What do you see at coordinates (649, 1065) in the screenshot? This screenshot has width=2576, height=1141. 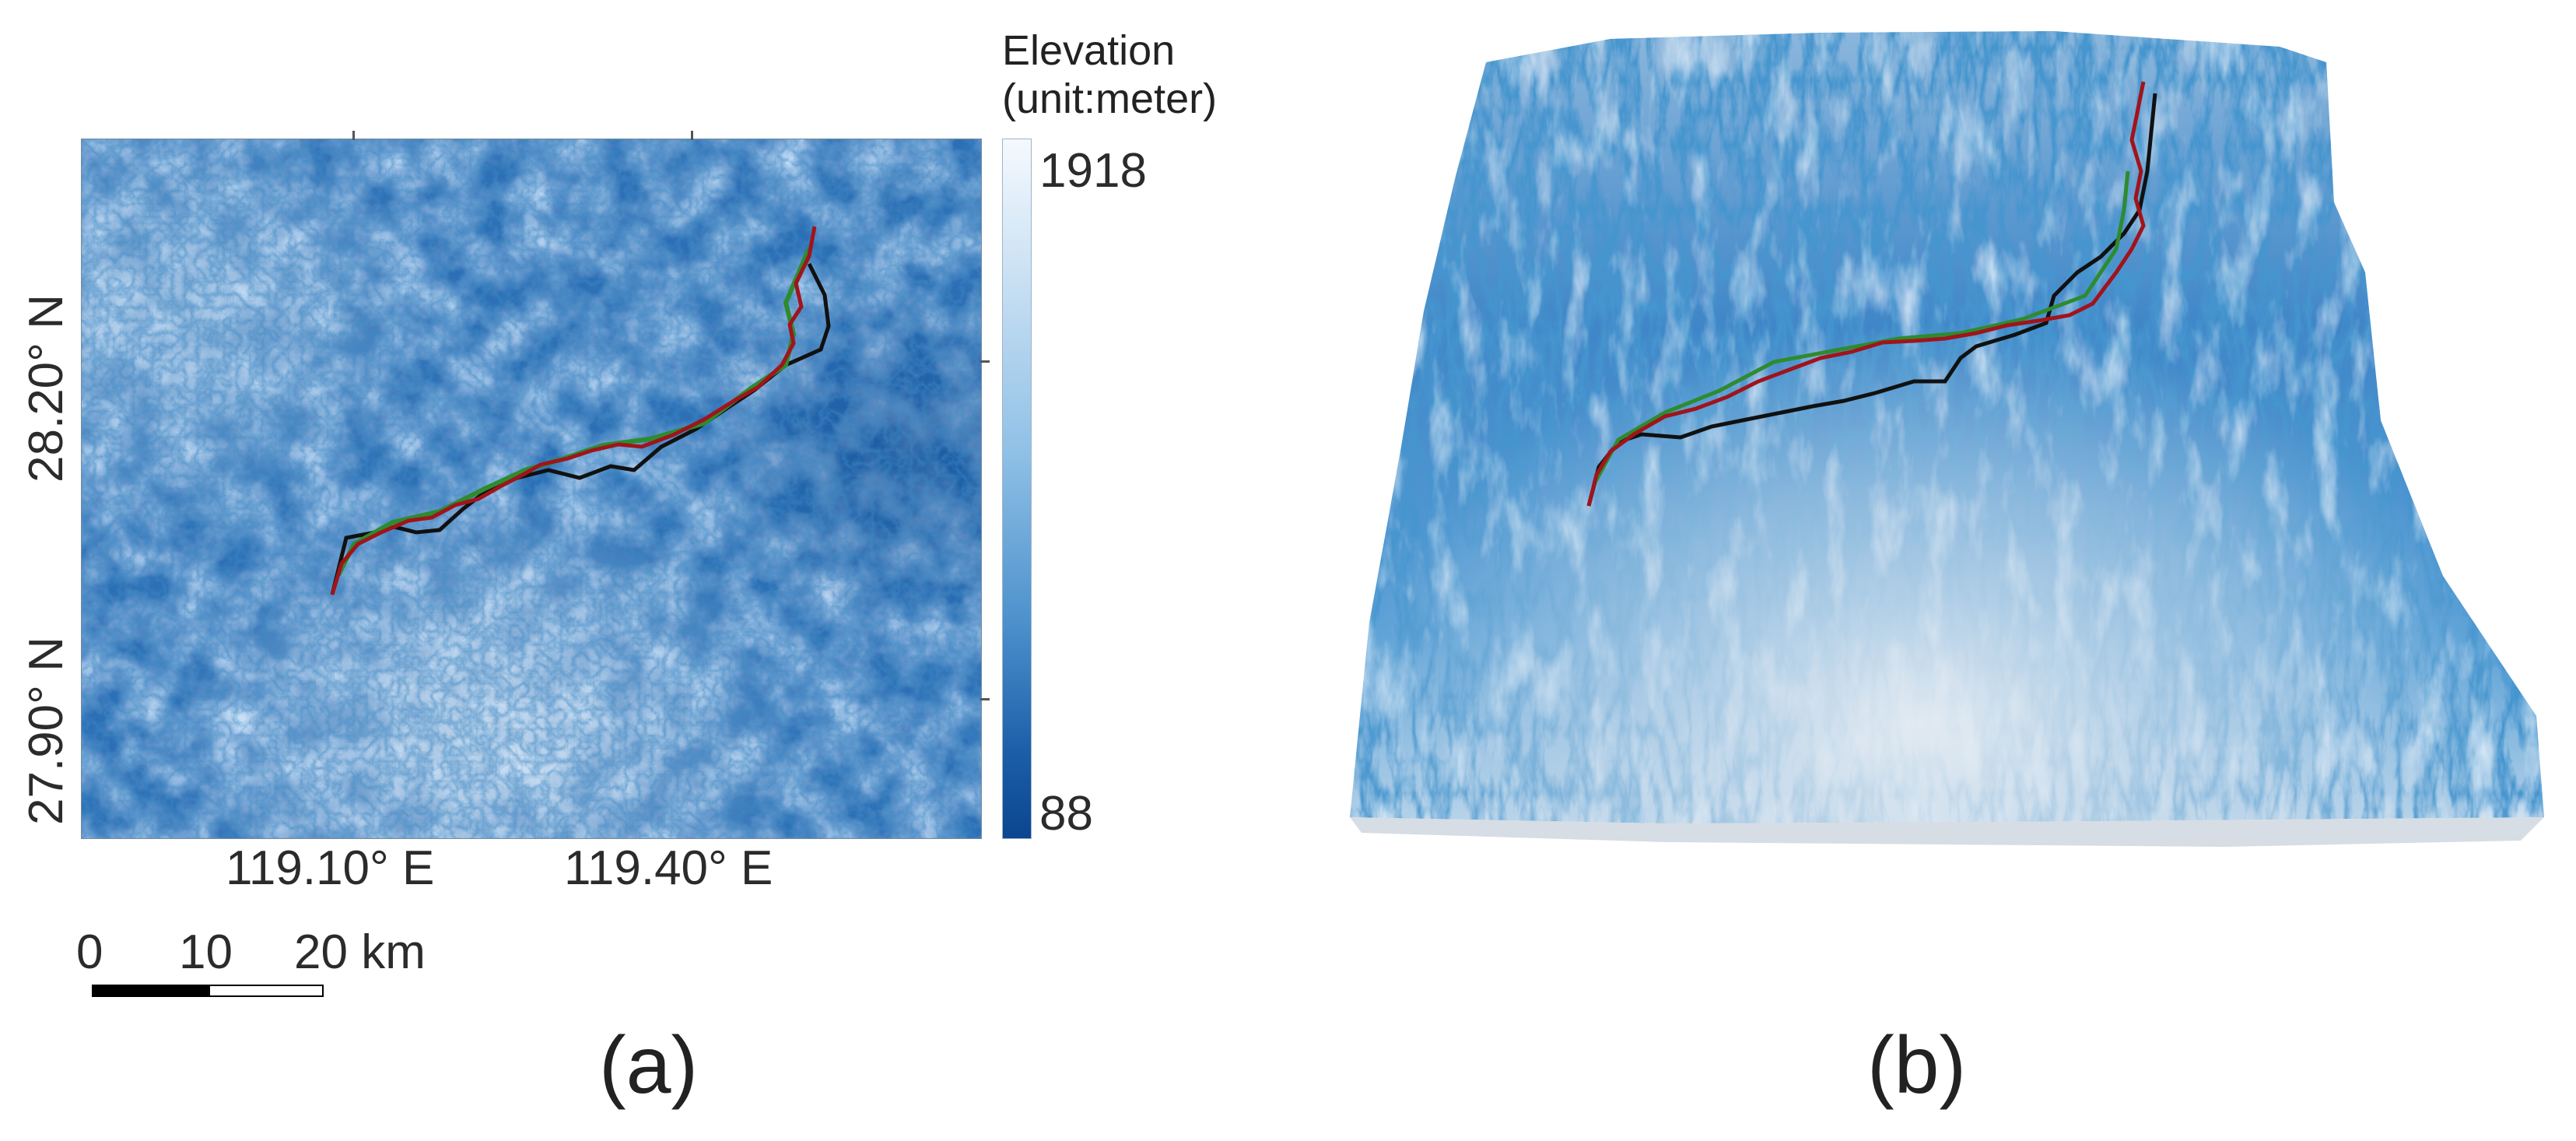 I see `panel-a-label: (a)` at bounding box center [649, 1065].